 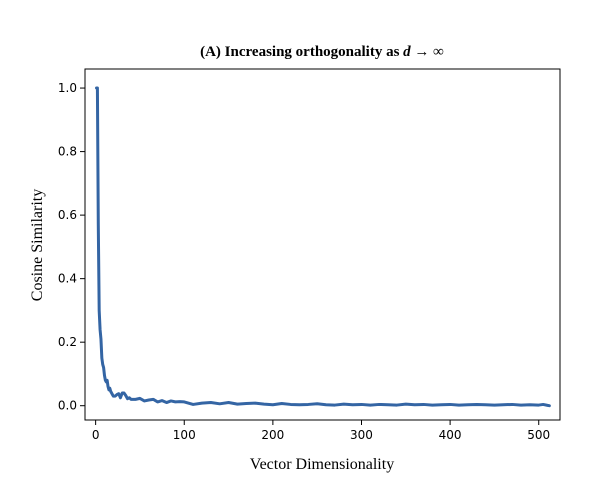 What do you see at coordinates (96, 435) in the screenshot?
I see `x-tick-label: 0` at bounding box center [96, 435].